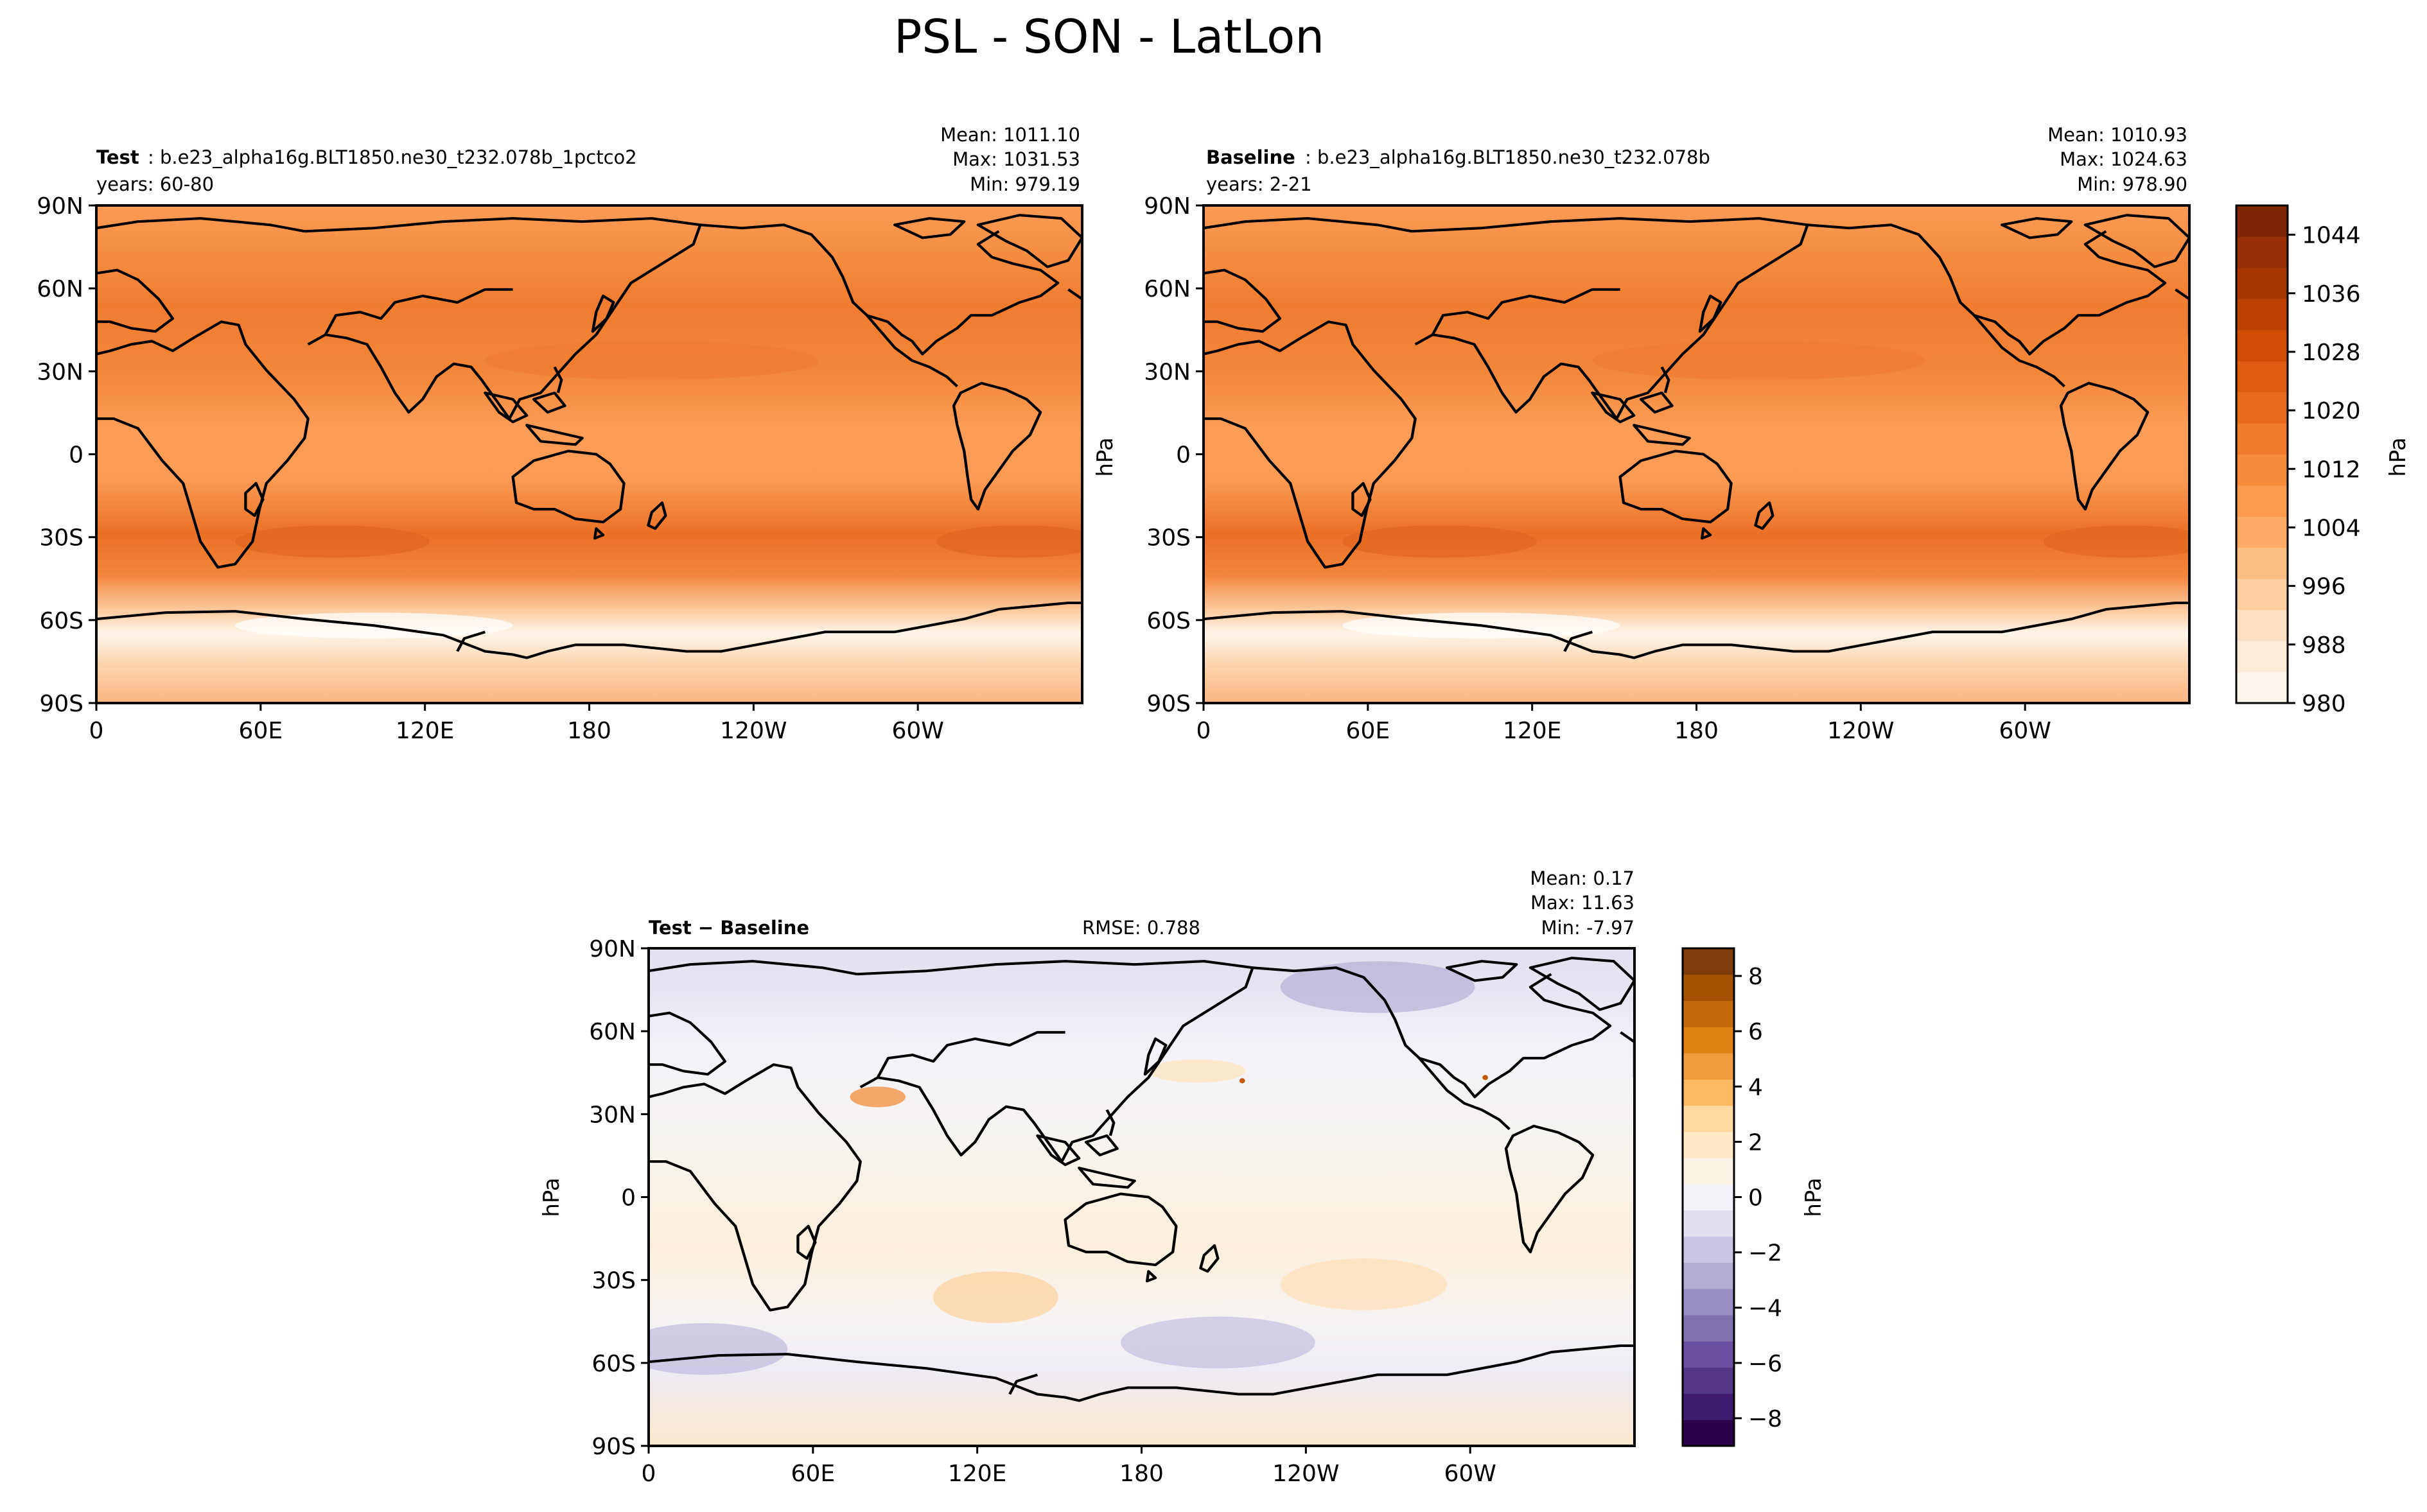 This screenshot has width=2427, height=1512. What do you see at coordinates (2324, 587) in the screenshot?
I see `main-colorbar-tick-label: 996` at bounding box center [2324, 587].